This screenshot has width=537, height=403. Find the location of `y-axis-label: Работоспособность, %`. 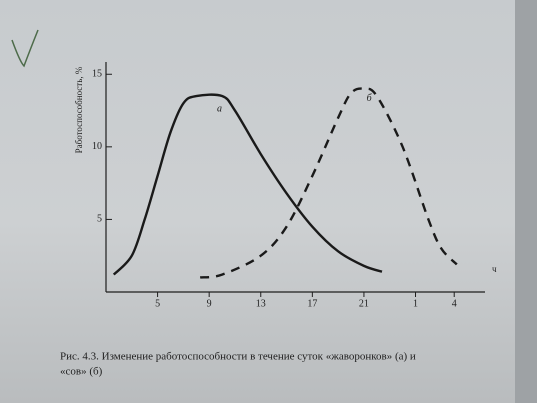

y-axis-label: Работоспособность, % is located at coordinates (79, 109).